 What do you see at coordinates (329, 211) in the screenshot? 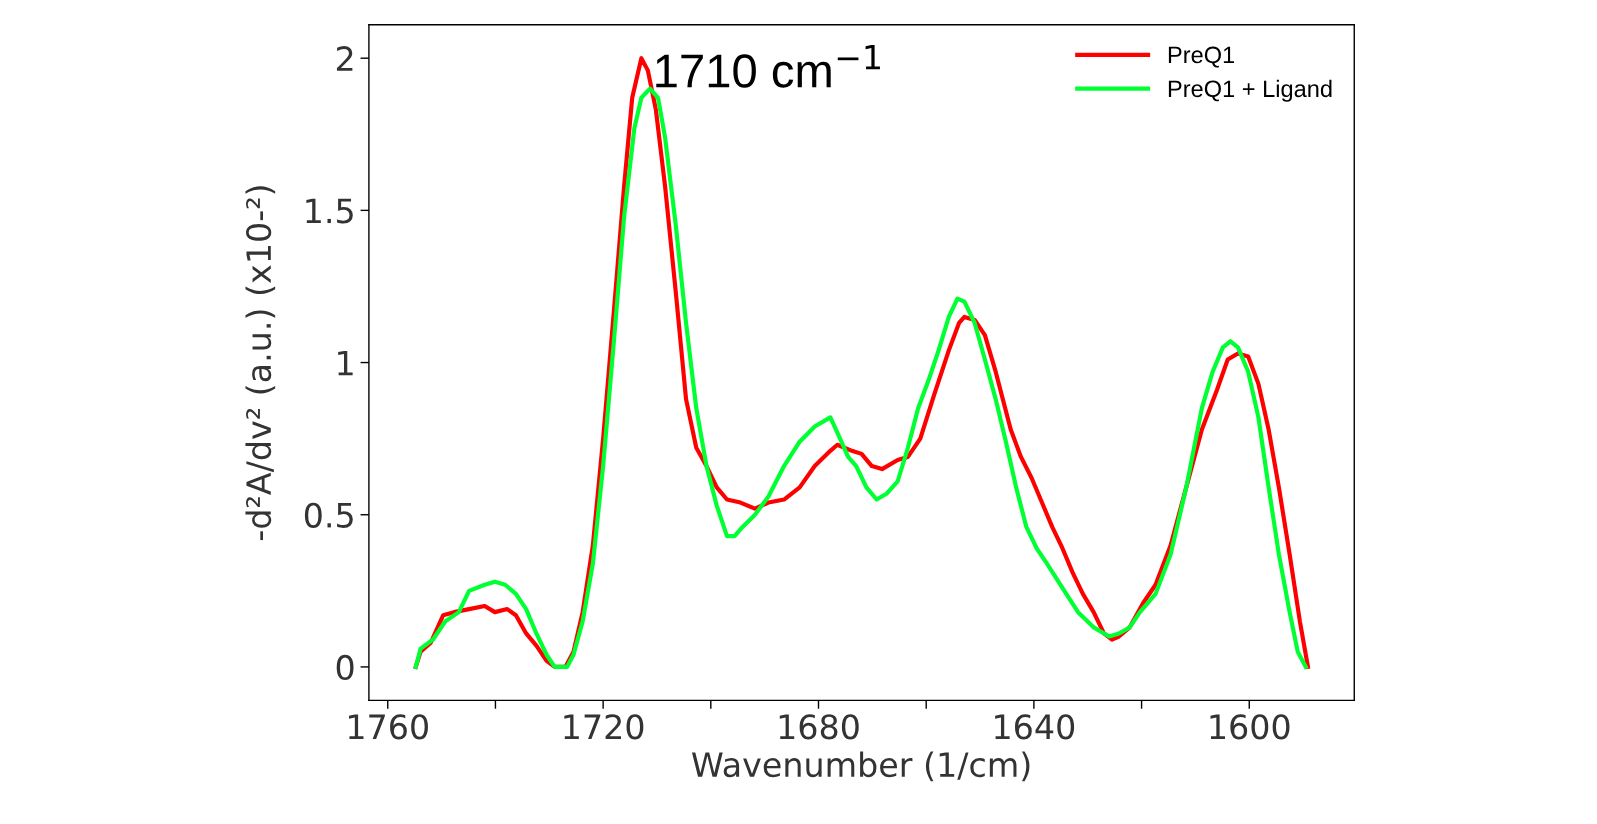
I see `y-tick-label: 1.5` at bounding box center [329, 211].